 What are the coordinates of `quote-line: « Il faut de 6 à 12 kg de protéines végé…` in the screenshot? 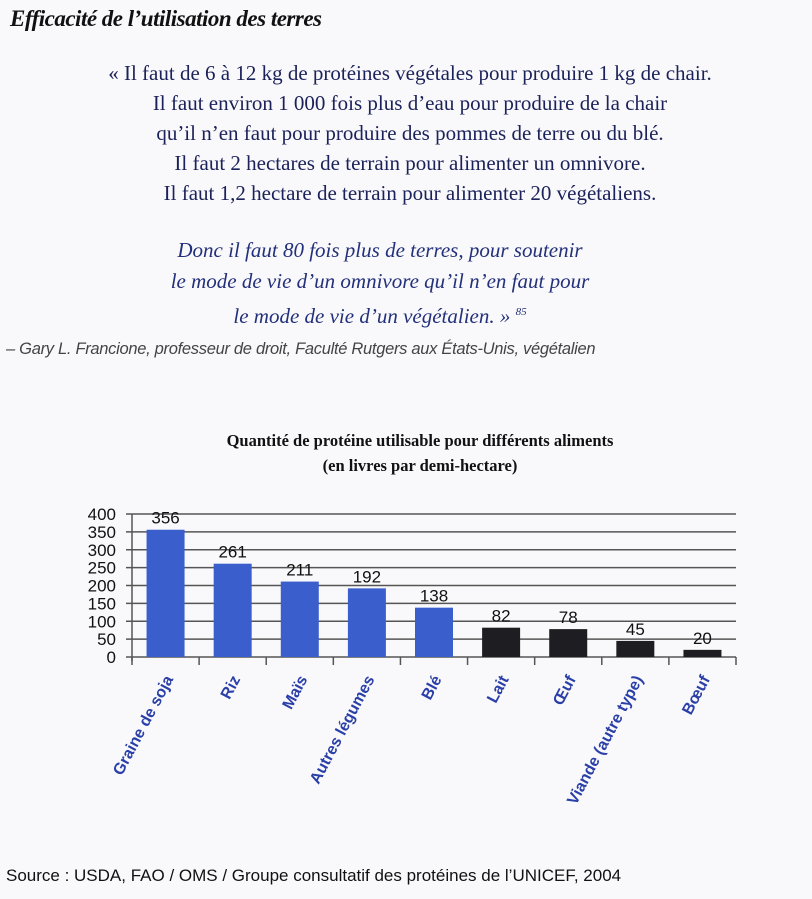 It's located at (410, 73).